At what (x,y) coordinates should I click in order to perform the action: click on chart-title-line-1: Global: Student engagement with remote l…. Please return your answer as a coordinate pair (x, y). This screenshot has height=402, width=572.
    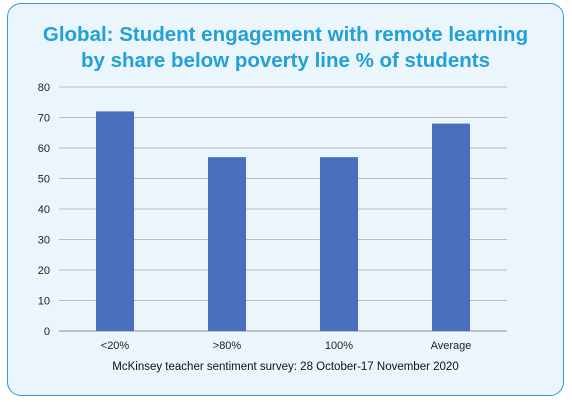
    Looking at the image, I should click on (285, 34).